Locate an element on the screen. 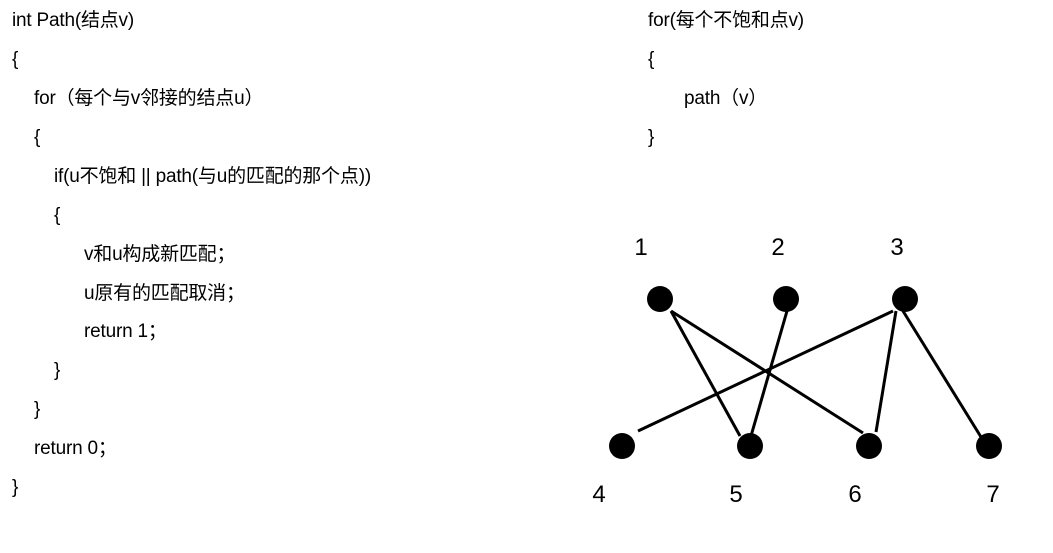 Image resolution: width=1053 pixels, height=553 pixels. code-line: int Path(结点v) is located at coordinates (73, 20).